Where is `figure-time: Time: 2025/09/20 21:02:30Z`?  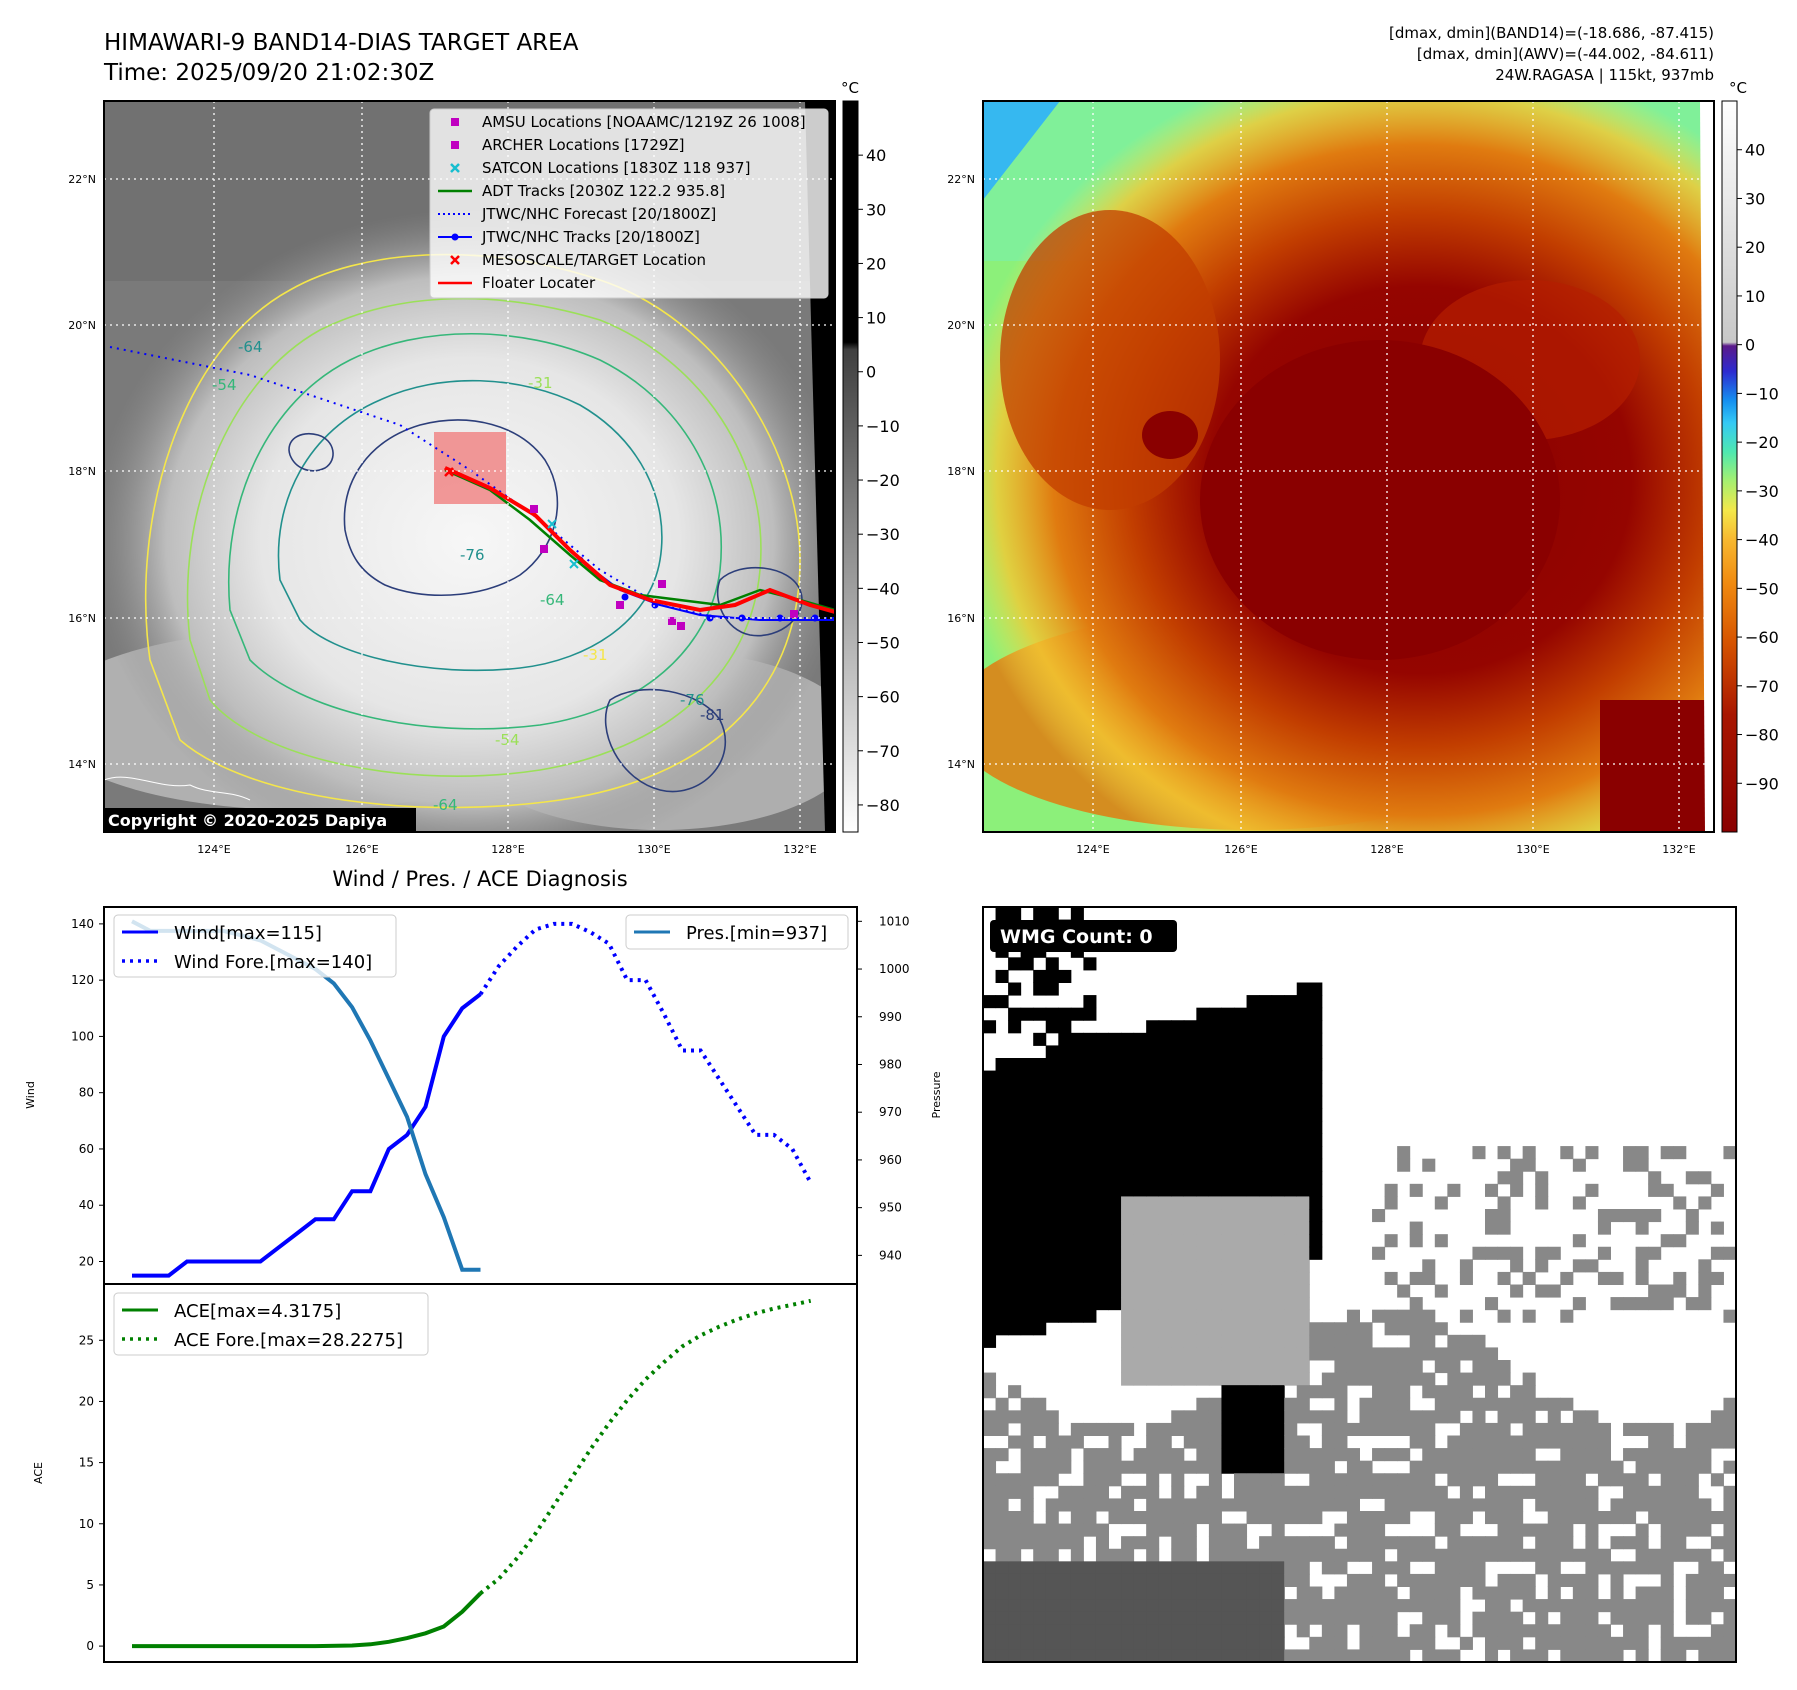
figure-time: Time: 2025/09/20 21:02:30Z is located at coordinates (268, 73).